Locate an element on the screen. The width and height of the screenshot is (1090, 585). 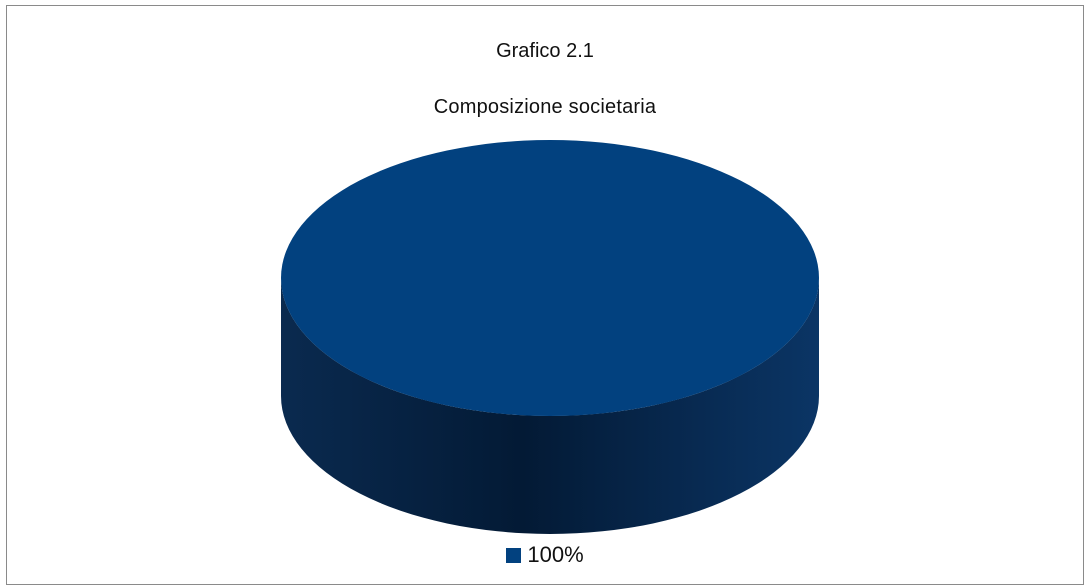
legend: 100% is located at coordinates (545, 555).